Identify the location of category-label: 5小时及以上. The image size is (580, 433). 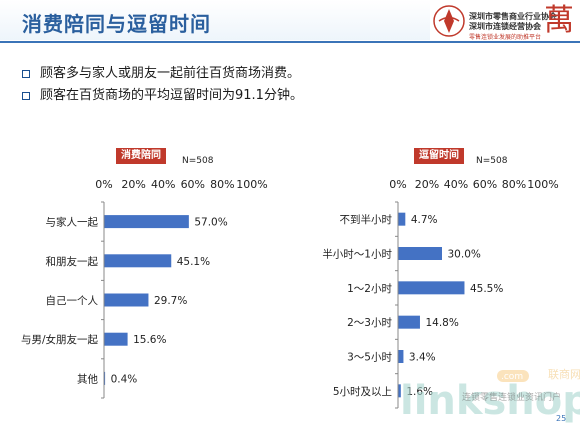
(362, 392).